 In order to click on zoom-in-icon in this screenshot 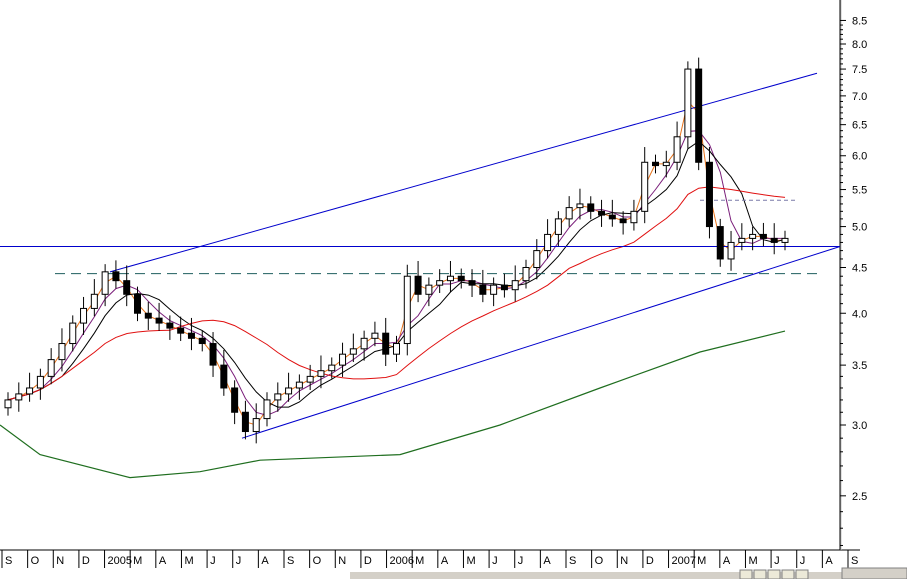, I will do `click(774, 574)`.